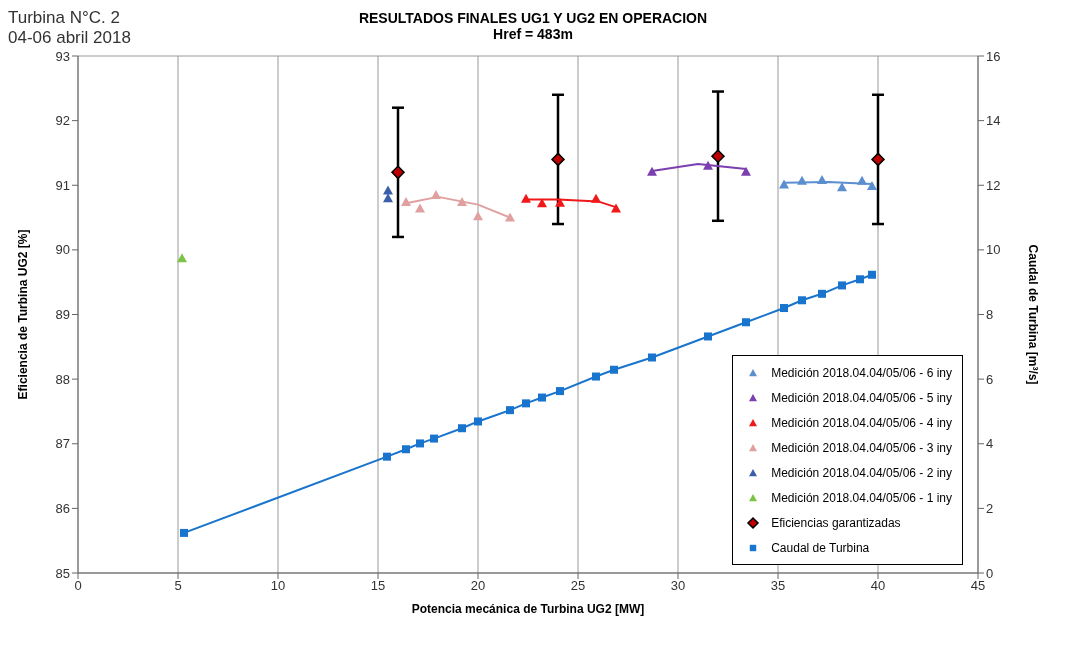 This screenshot has height=645, width=1071. Describe the element at coordinates (62, 121) in the screenshot. I see `y-tick-label: 92` at that location.